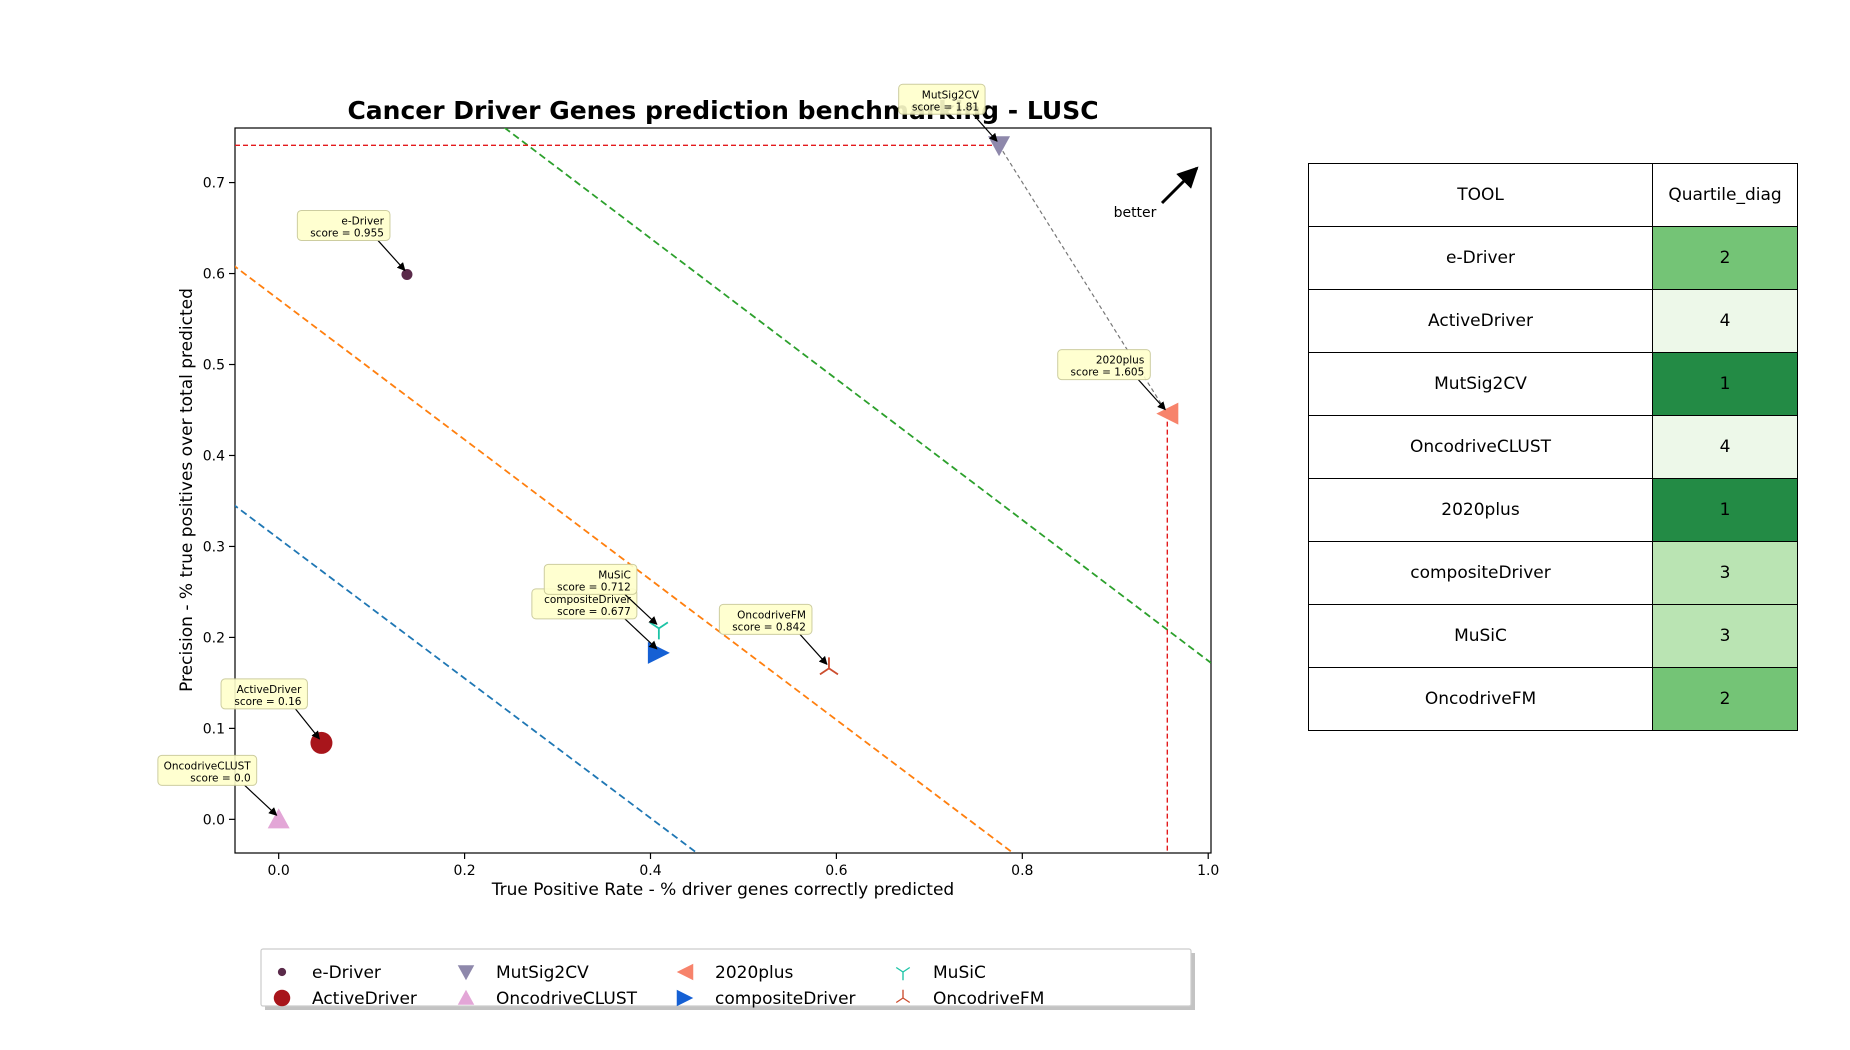 The width and height of the screenshot is (1850, 1050). What do you see at coordinates (214, 547) in the screenshot?
I see `y-tick-label: 0.3` at bounding box center [214, 547].